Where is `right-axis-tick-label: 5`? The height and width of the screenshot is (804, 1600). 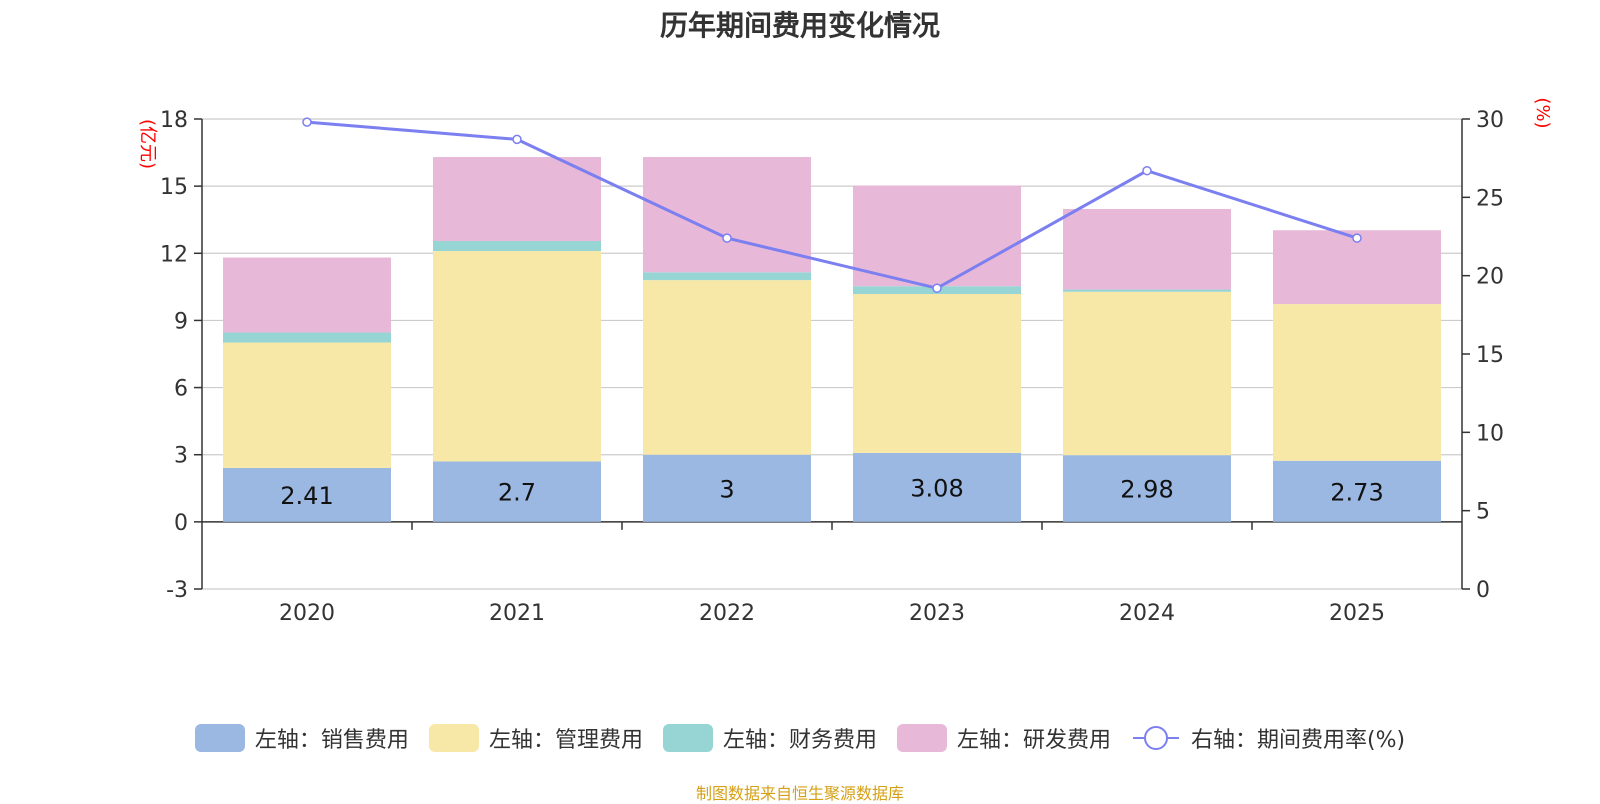
right-axis-tick-label: 5 is located at coordinates (1483, 512).